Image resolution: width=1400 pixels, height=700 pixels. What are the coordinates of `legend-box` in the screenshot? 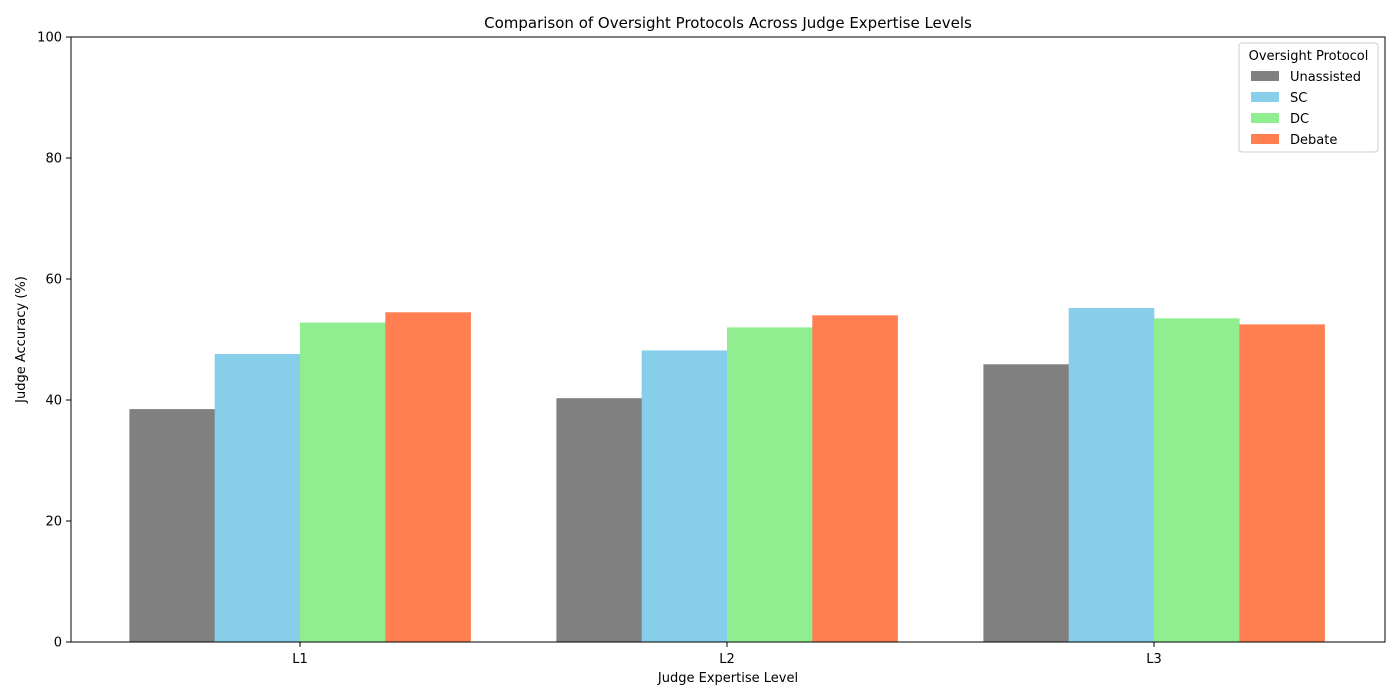 It's located at (1308, 97).